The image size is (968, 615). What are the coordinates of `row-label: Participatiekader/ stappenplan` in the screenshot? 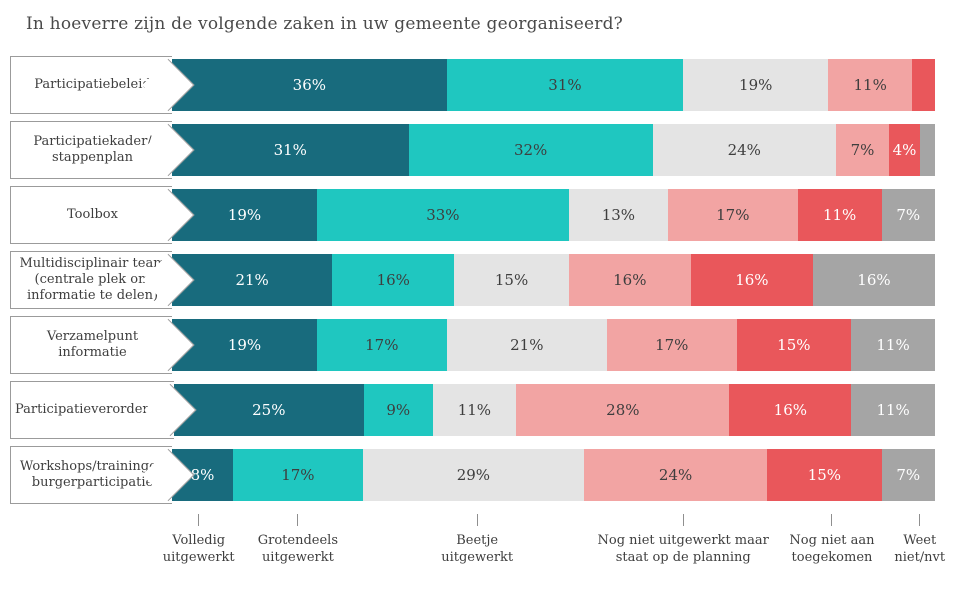 It's located at (102, 150).